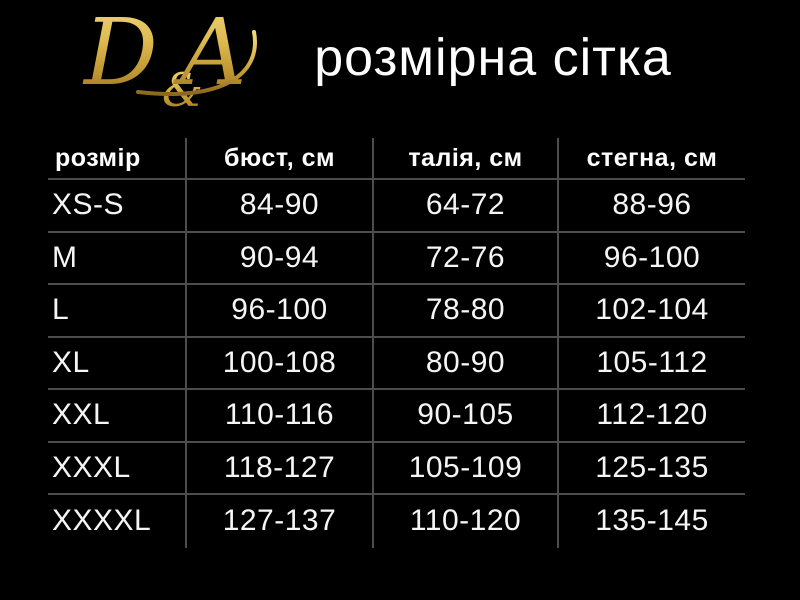 The image size is (800, 600). Describe the element at coordinates (116, 364) in the screenshot. I see `size-cell: XL` at that location.